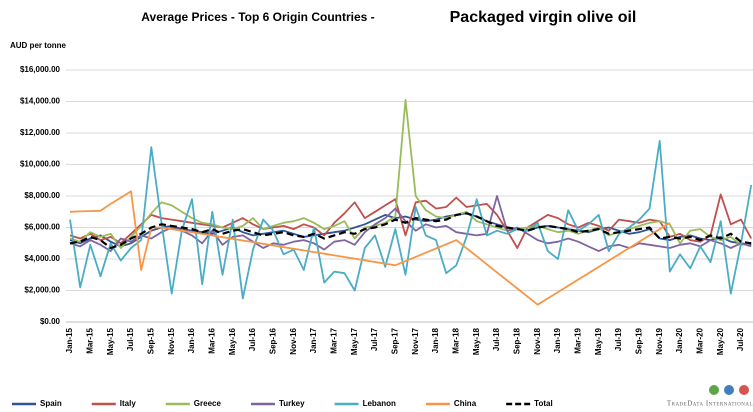  What do you see at coordinates (415, 340) in the screenshot?
I see `x-tick-label: Nov-17` at bounding box center [415, 340].